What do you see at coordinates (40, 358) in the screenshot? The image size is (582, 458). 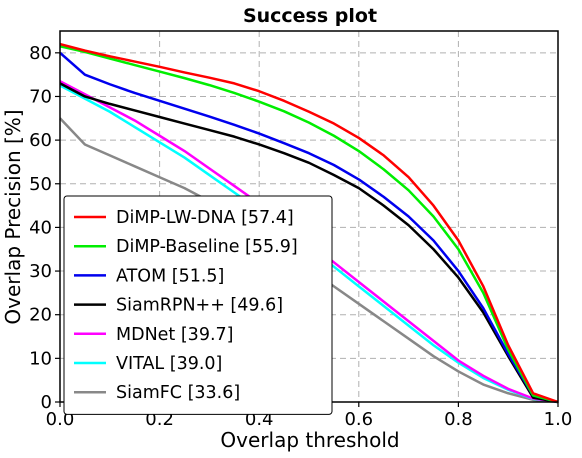 I see `y-tick-label: 10` at bounding box center [40, 358].